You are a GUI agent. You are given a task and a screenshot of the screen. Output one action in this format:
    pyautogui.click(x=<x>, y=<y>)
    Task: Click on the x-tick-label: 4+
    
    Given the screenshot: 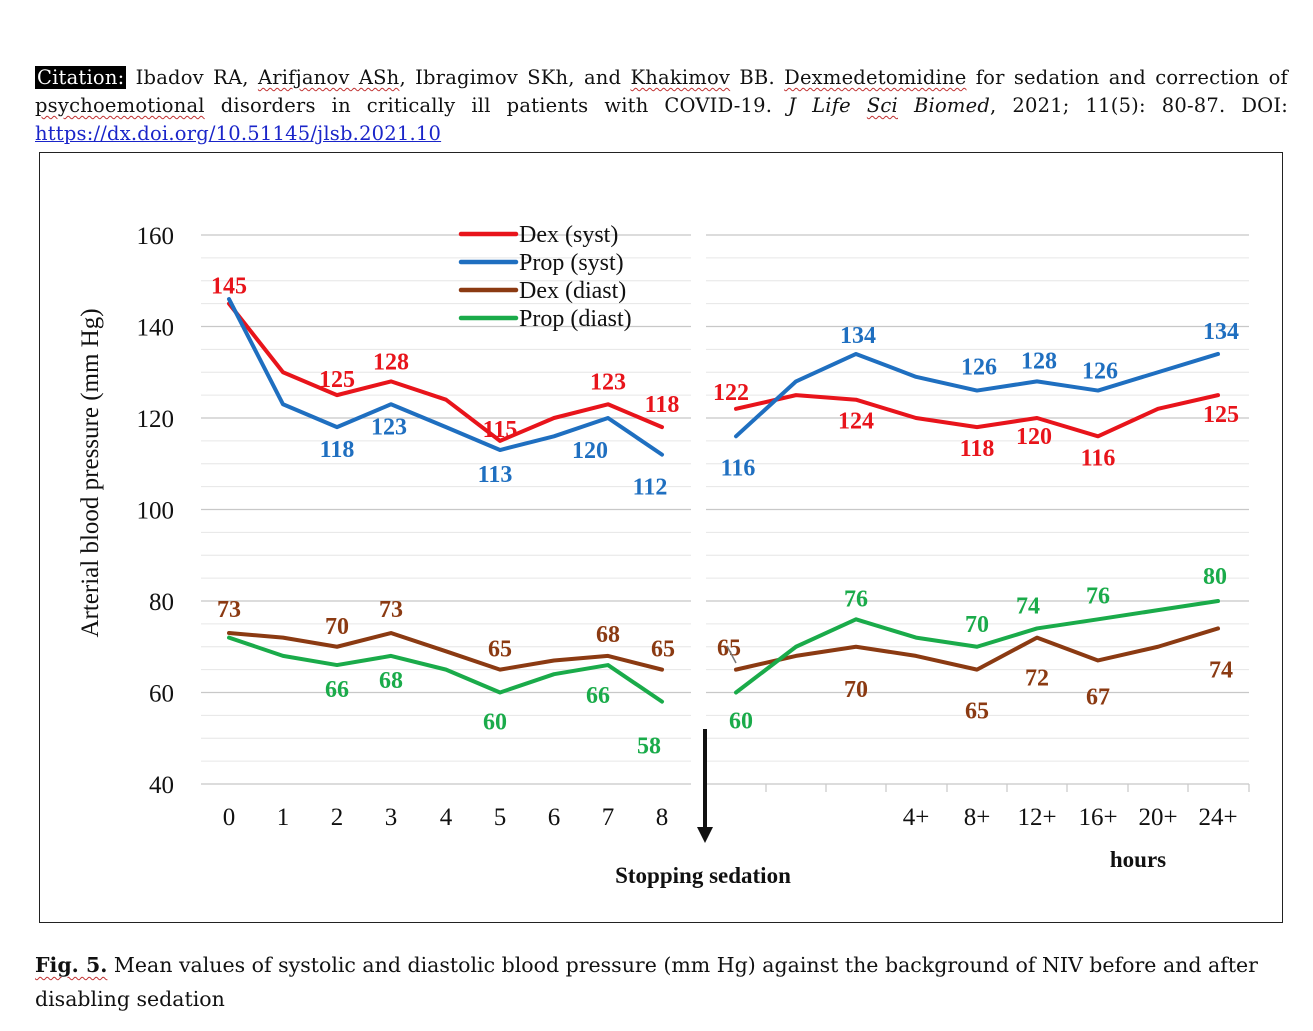 What is the action you would take?
    pyautogui.click(x=916, y=817)
    